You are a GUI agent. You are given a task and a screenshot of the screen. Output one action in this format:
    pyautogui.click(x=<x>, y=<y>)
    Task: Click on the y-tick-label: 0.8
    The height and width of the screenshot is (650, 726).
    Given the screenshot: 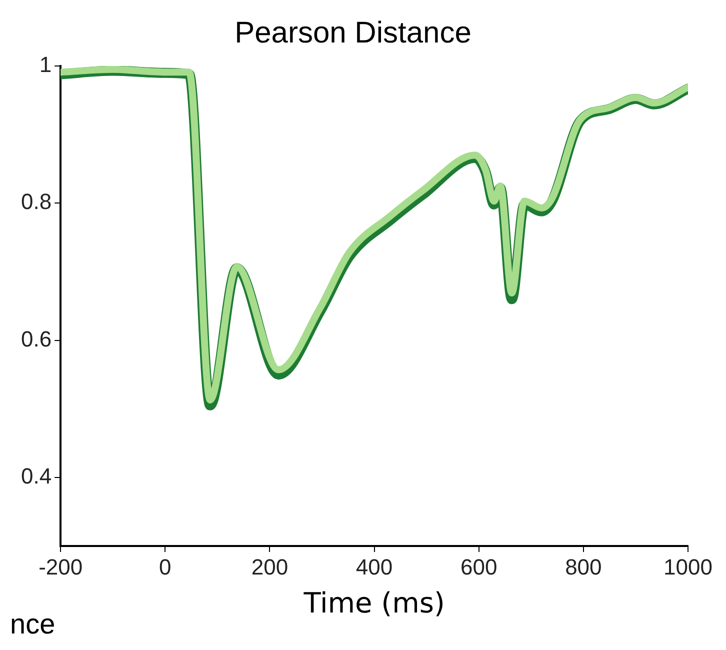 What is the action you would take?
    pyautogui.click(x=36, y=201)
    